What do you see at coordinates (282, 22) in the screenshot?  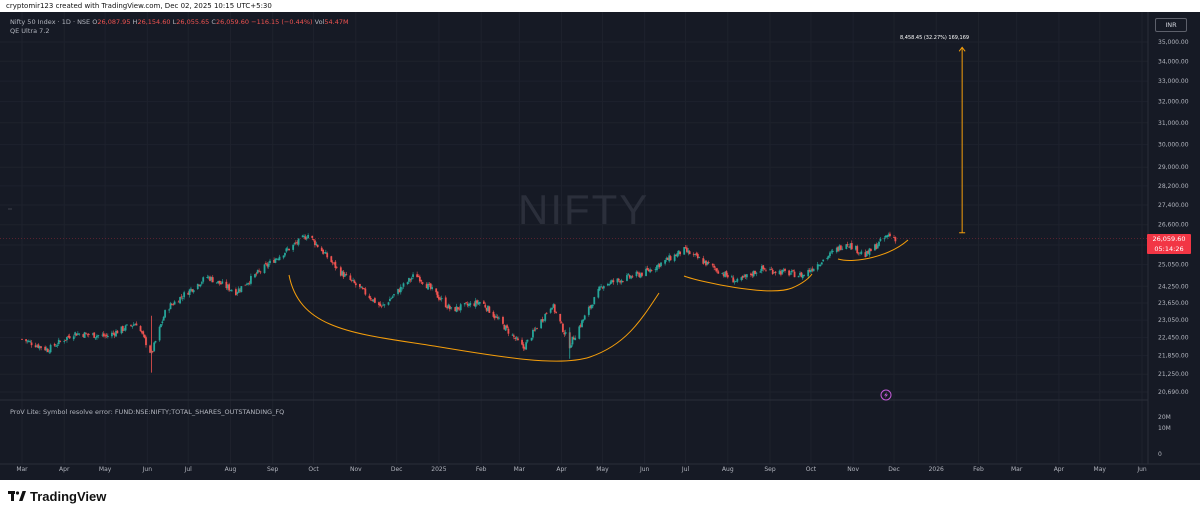 I see `legend-change: −116.15 (−0.44%)` at bounding box center [282, 22].